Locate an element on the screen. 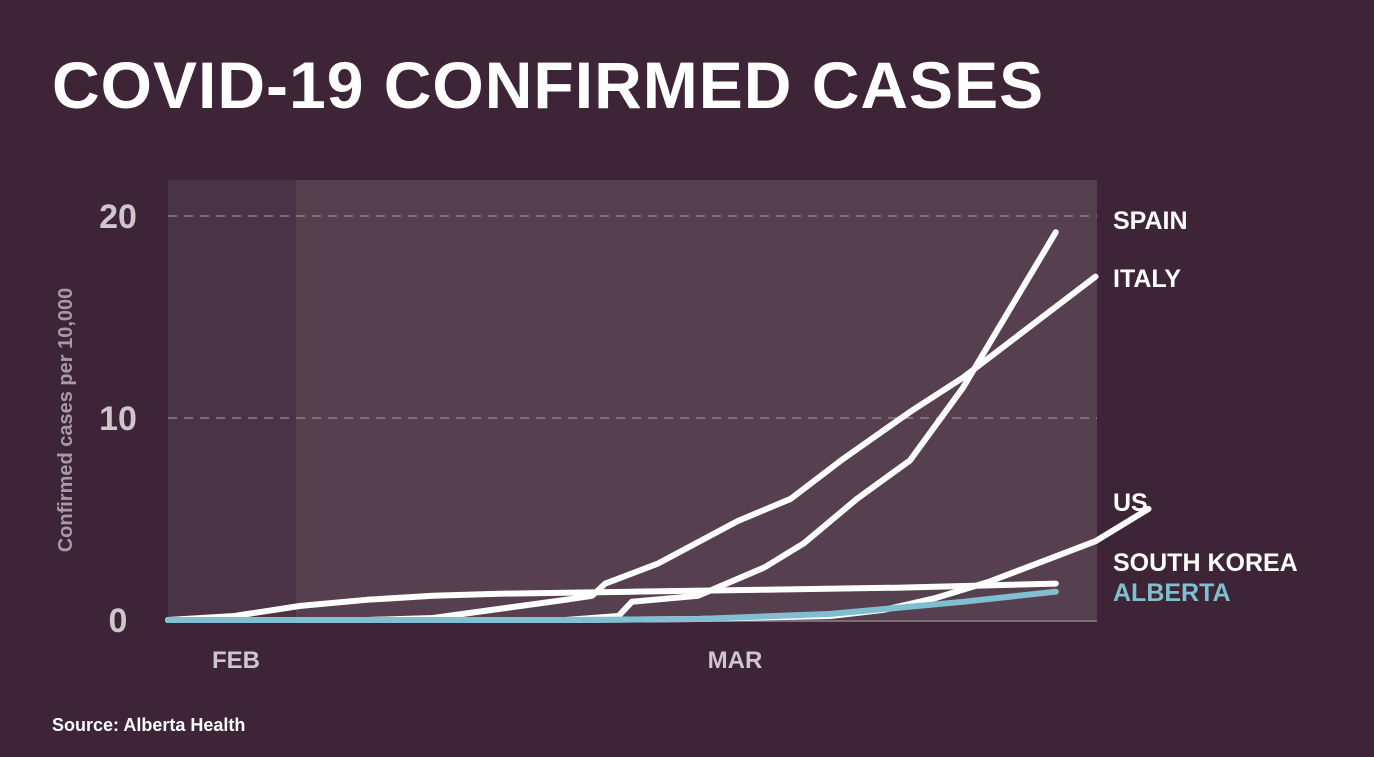  x-axis-ticks: FEB MAR is located at coordinates (487, 660).